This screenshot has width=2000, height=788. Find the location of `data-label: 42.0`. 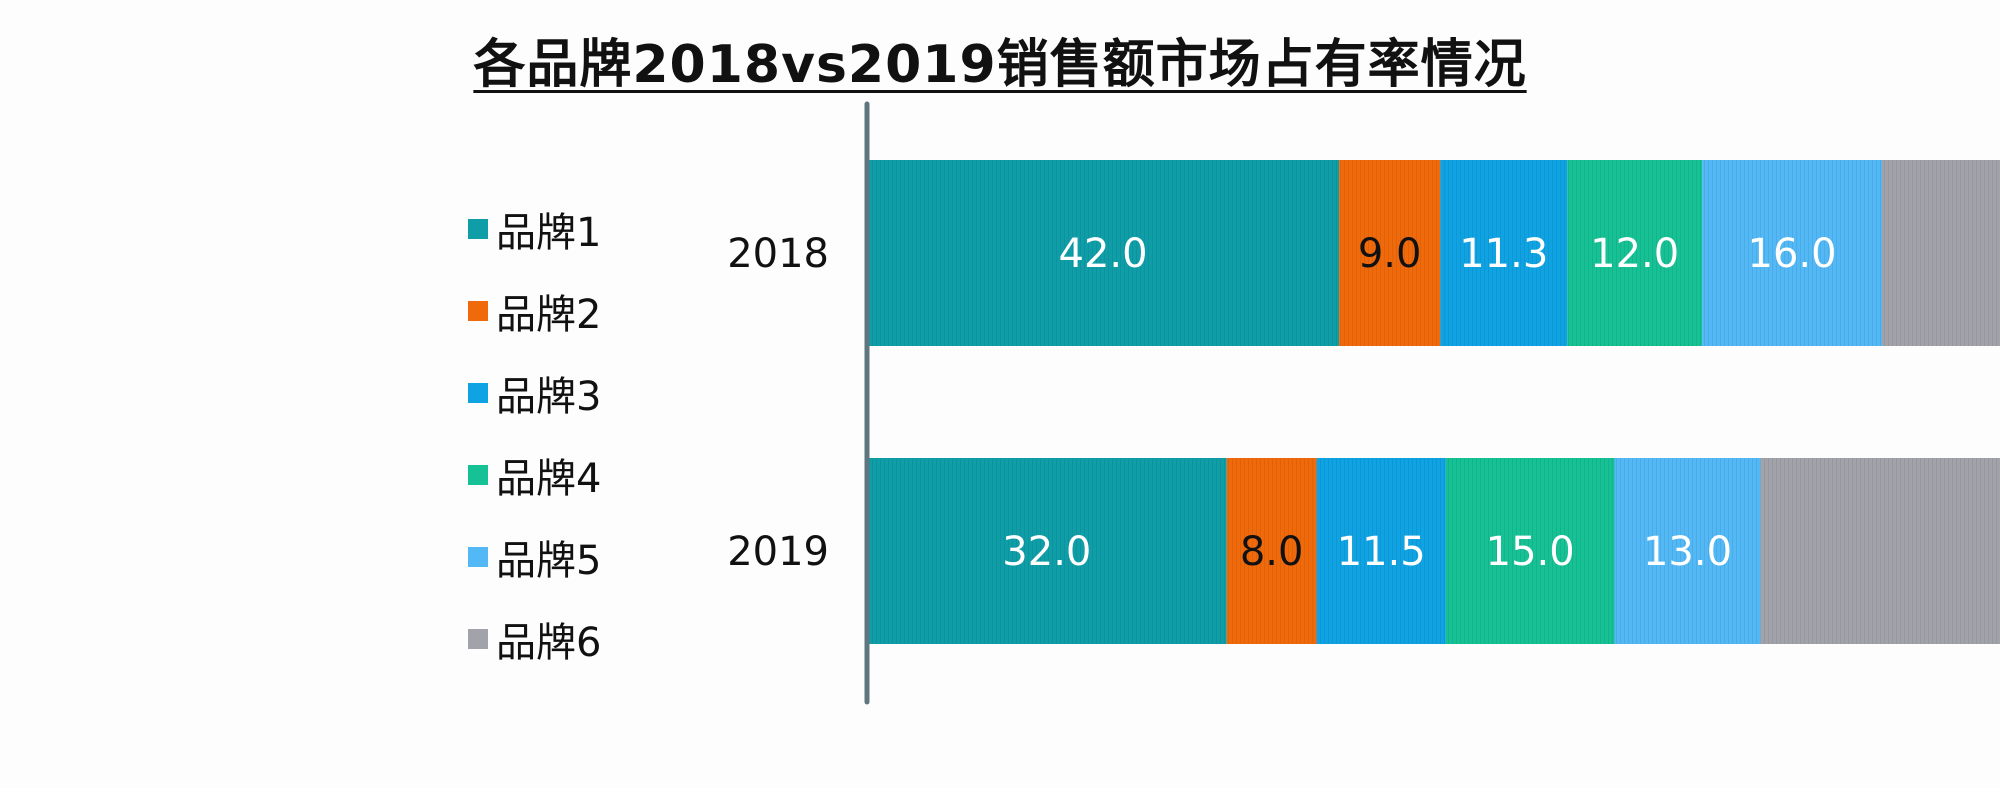

data-label: 42.0 is located at coordinates (1103, 254).